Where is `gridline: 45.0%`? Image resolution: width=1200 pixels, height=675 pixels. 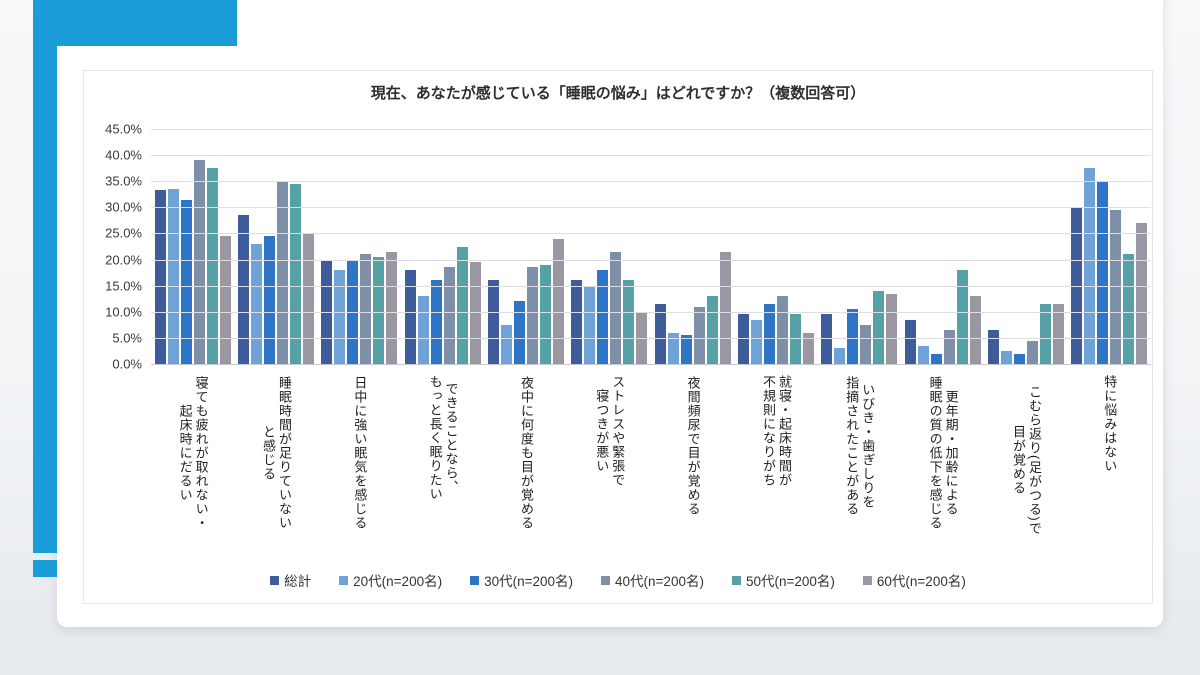 gridline: 45.0% is located at coordinates (628, 129).